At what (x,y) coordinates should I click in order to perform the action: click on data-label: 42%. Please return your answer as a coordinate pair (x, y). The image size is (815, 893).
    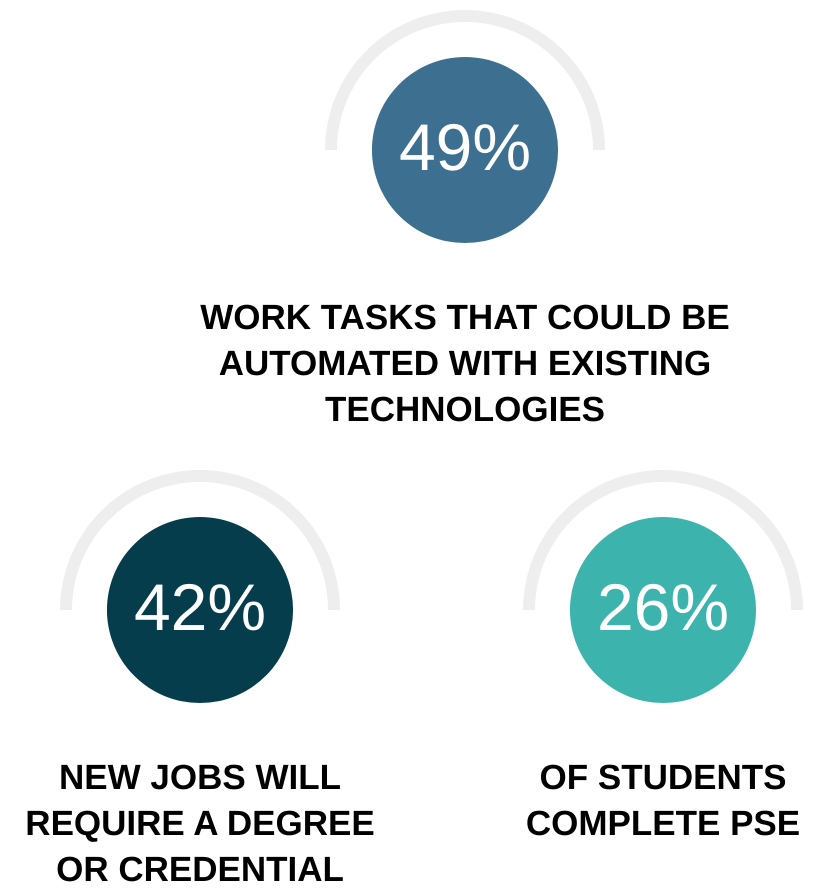
    Looking at the image, I should click on (200, 607).